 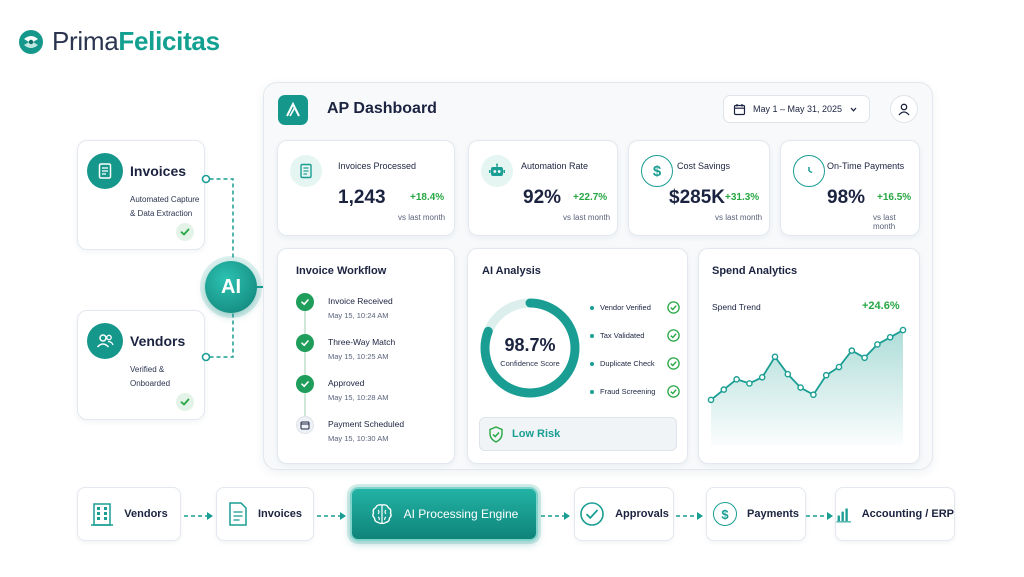 I want to click on flow-step-payments: $ Payments, so click(x=756, y=514).